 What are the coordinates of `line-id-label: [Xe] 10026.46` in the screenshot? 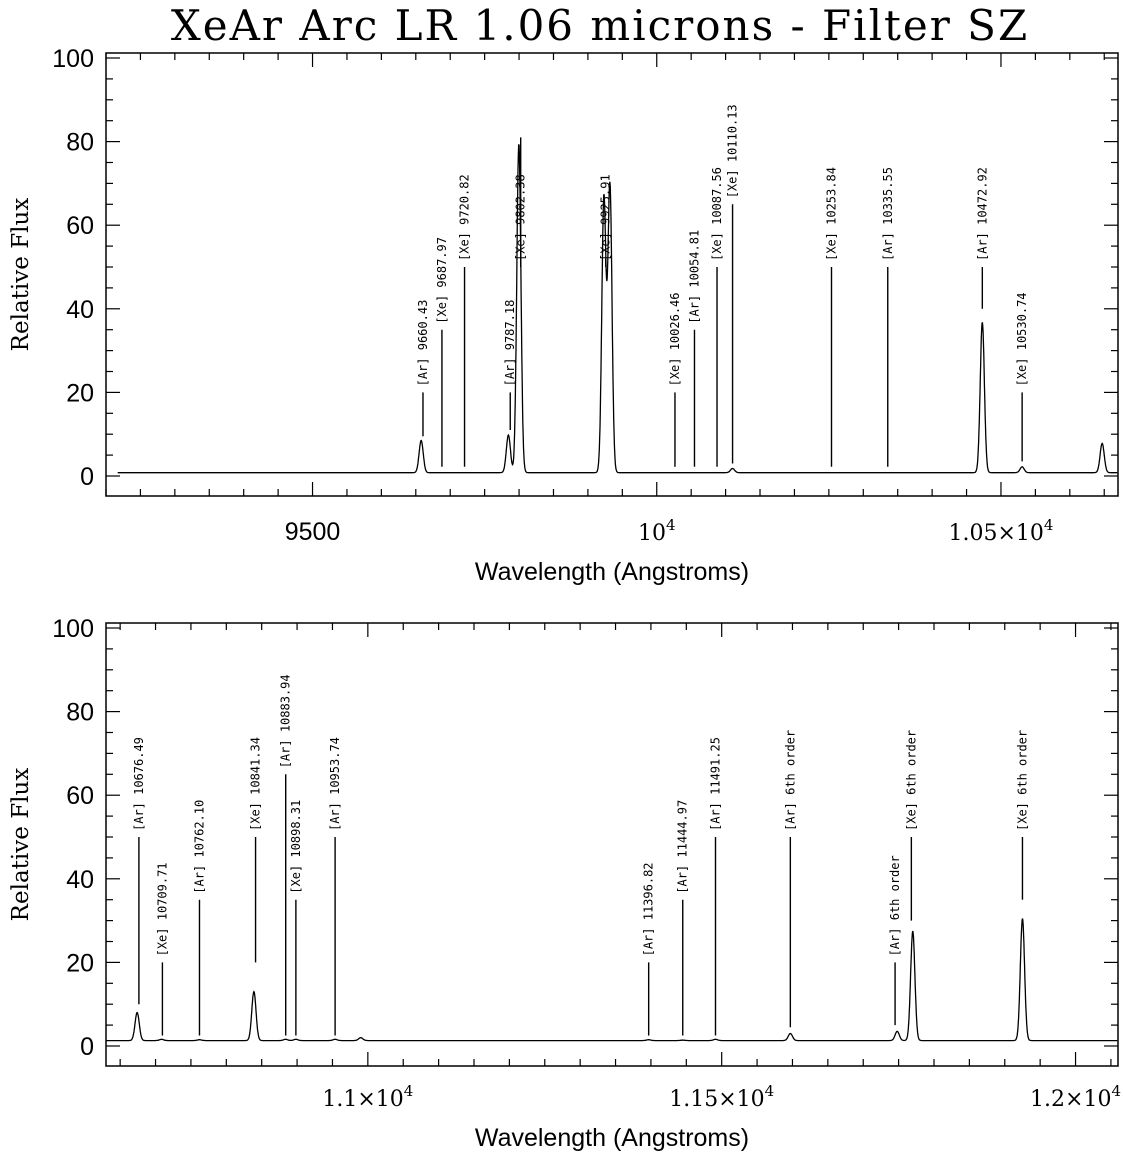 It's located at (675, 339).